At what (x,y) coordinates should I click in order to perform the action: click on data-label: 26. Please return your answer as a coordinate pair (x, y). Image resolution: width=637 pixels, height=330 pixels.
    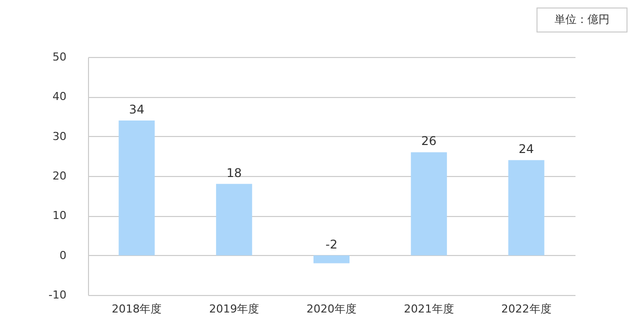
    Looking at the image, I should click on (429, 141).